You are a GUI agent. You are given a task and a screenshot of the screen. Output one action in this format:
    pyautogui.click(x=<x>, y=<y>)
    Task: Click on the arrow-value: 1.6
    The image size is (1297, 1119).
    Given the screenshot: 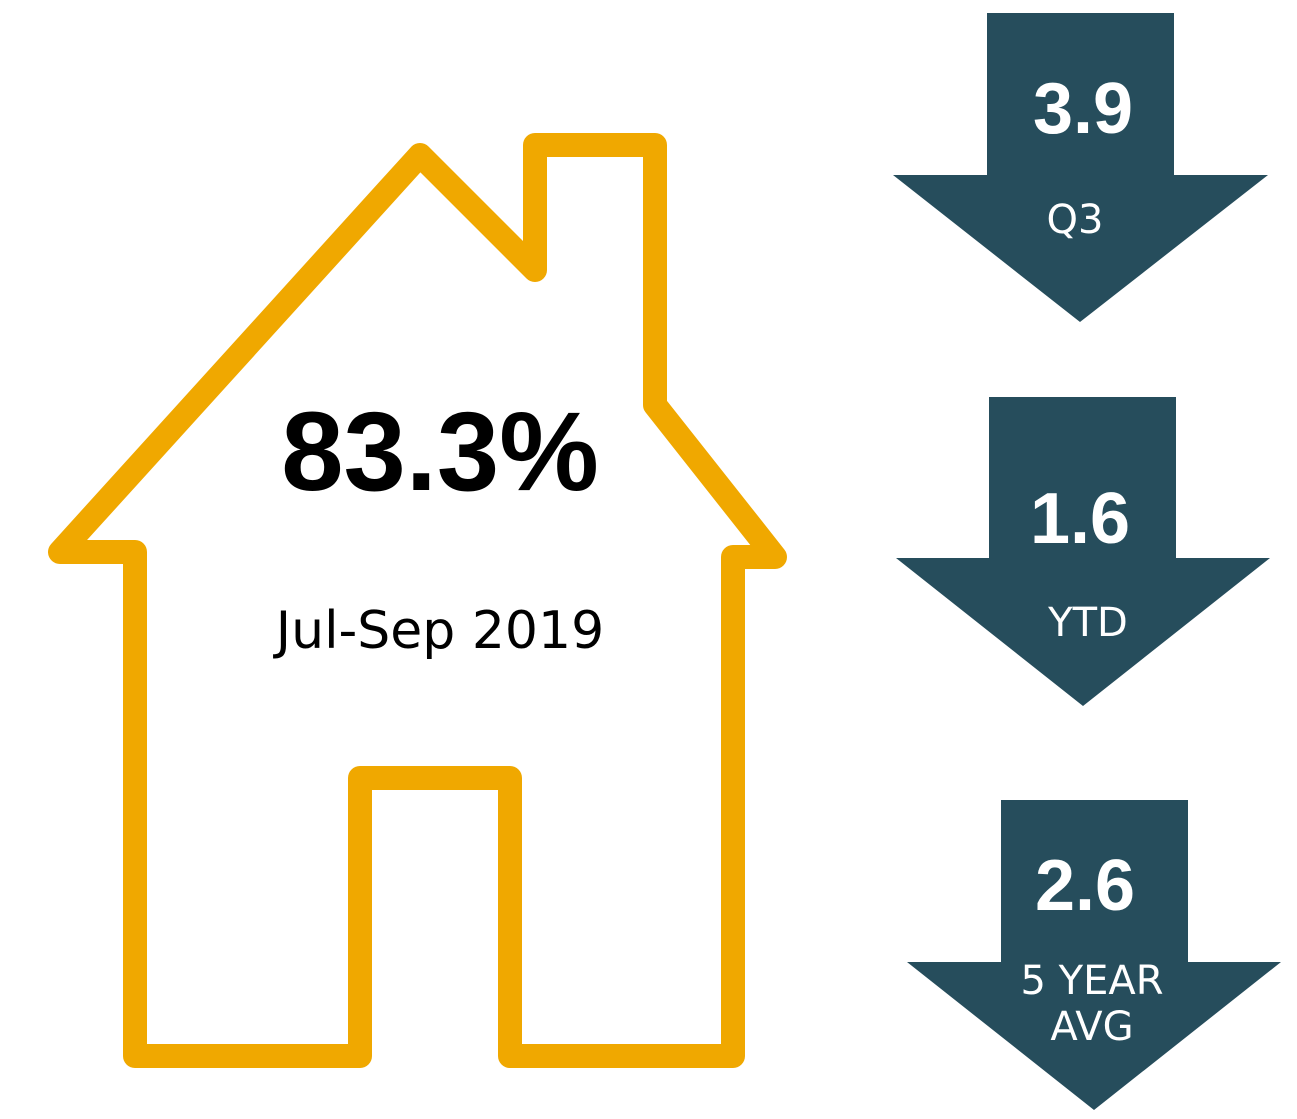 What is the action you would take?
    pyautogui.click(x=1080, y=519)
    